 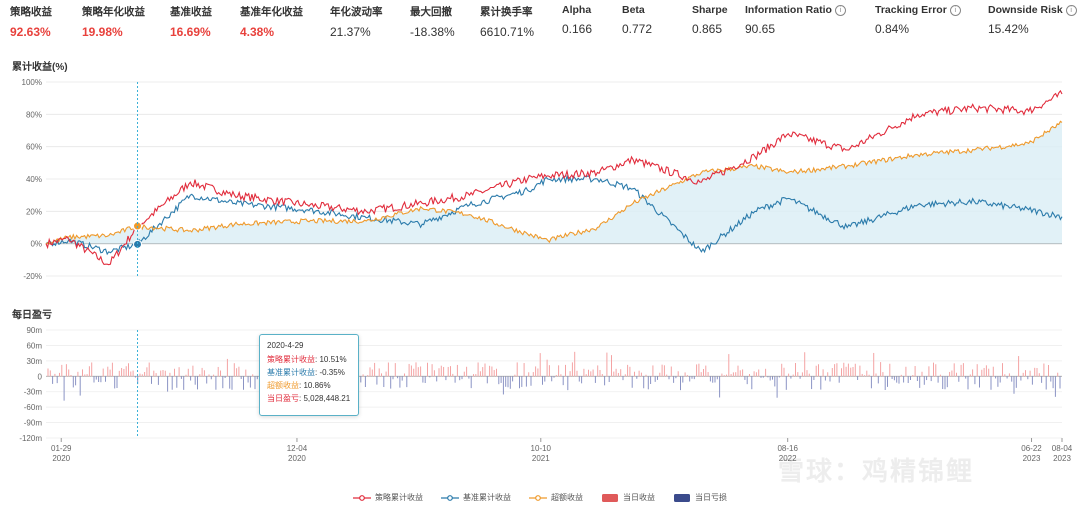 I want to click on tooltip-label: 超额收益, so click(x=283, y=385).